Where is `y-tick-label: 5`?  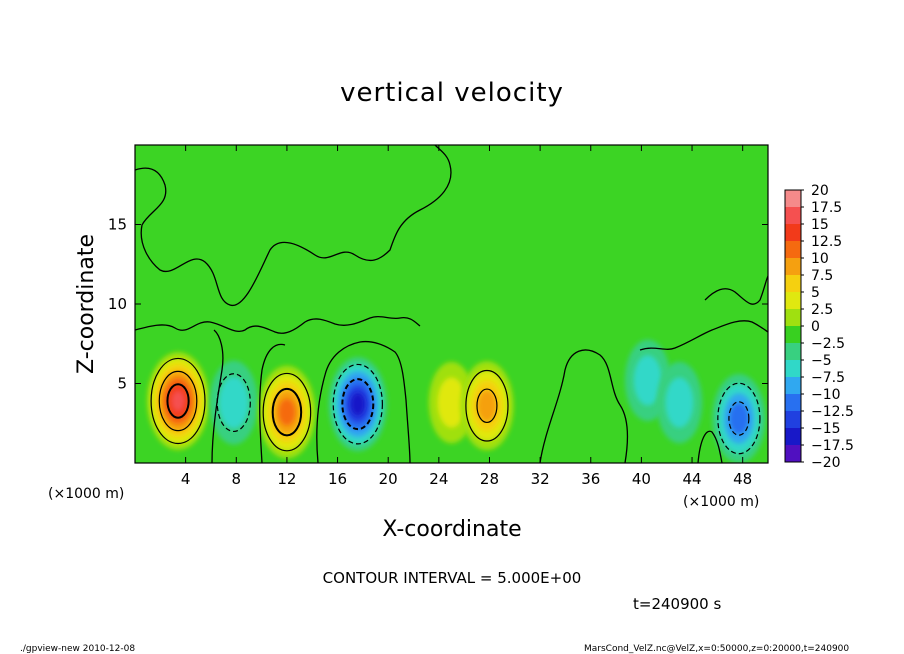
y-tick-label: 5 is located at coordinates (122, 384).